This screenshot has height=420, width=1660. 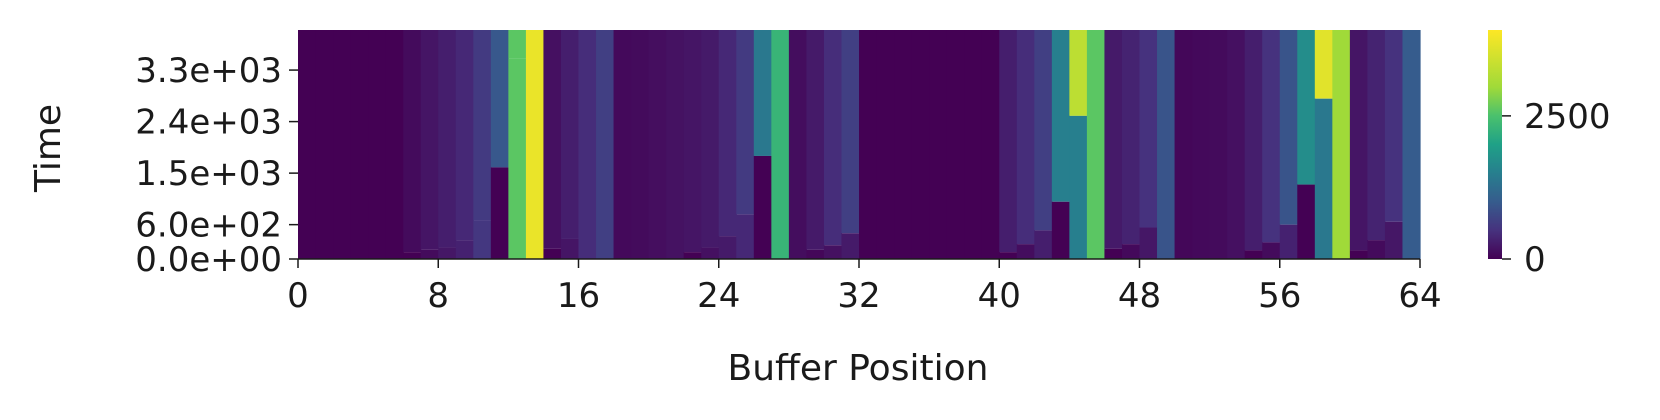 I want to click on x-tick-label: 32, so click(x=858, y=296).